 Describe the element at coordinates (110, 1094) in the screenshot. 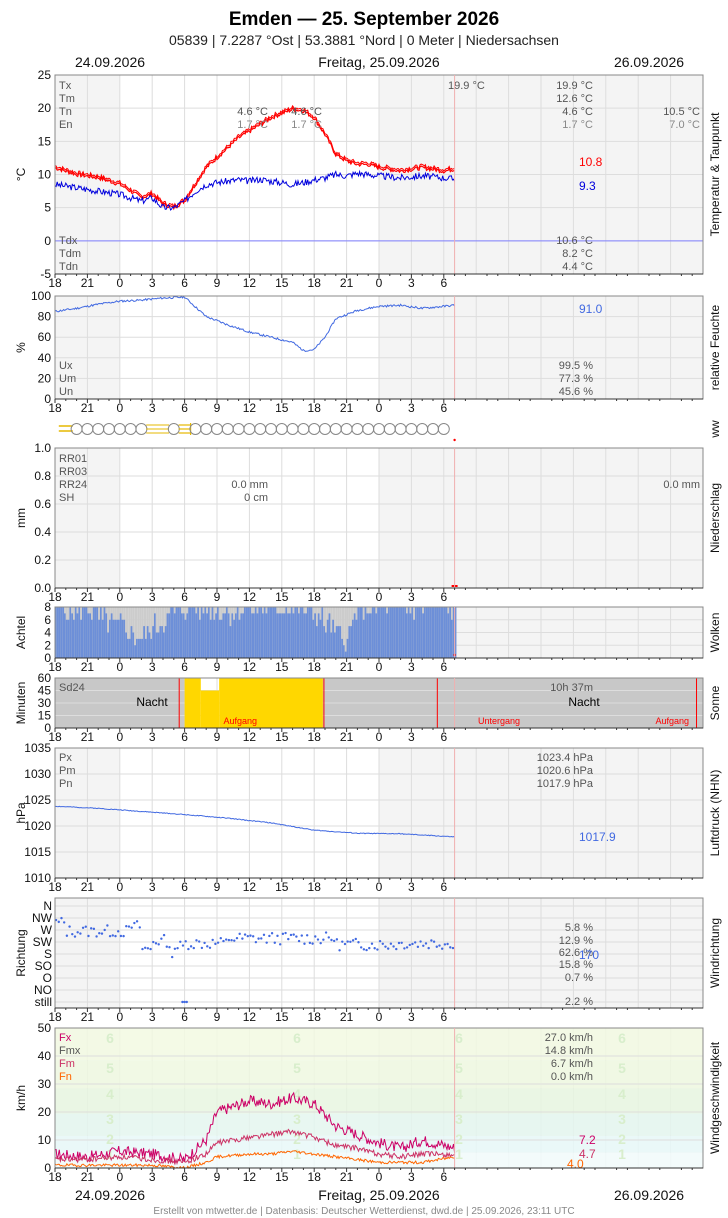

I see `beaufort-number: 4` at that location.